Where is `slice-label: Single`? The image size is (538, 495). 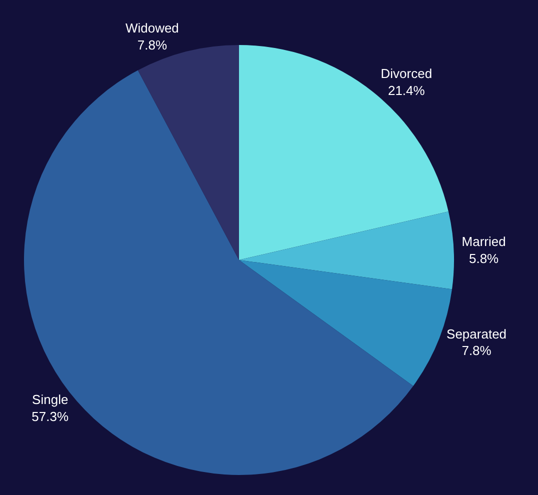 slice-label: Single is located at coordinates (50, 400).